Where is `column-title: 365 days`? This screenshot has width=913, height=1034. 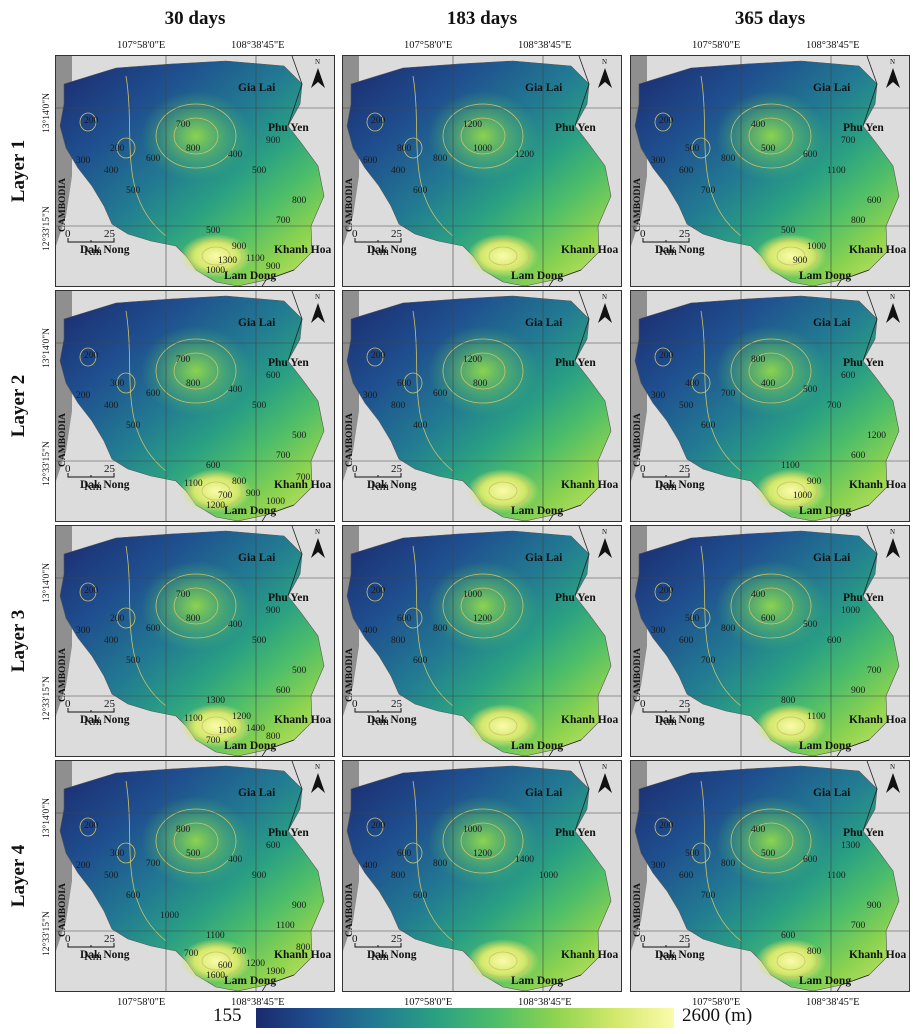 column-title: 365 days is located at coordinates (770, 18).